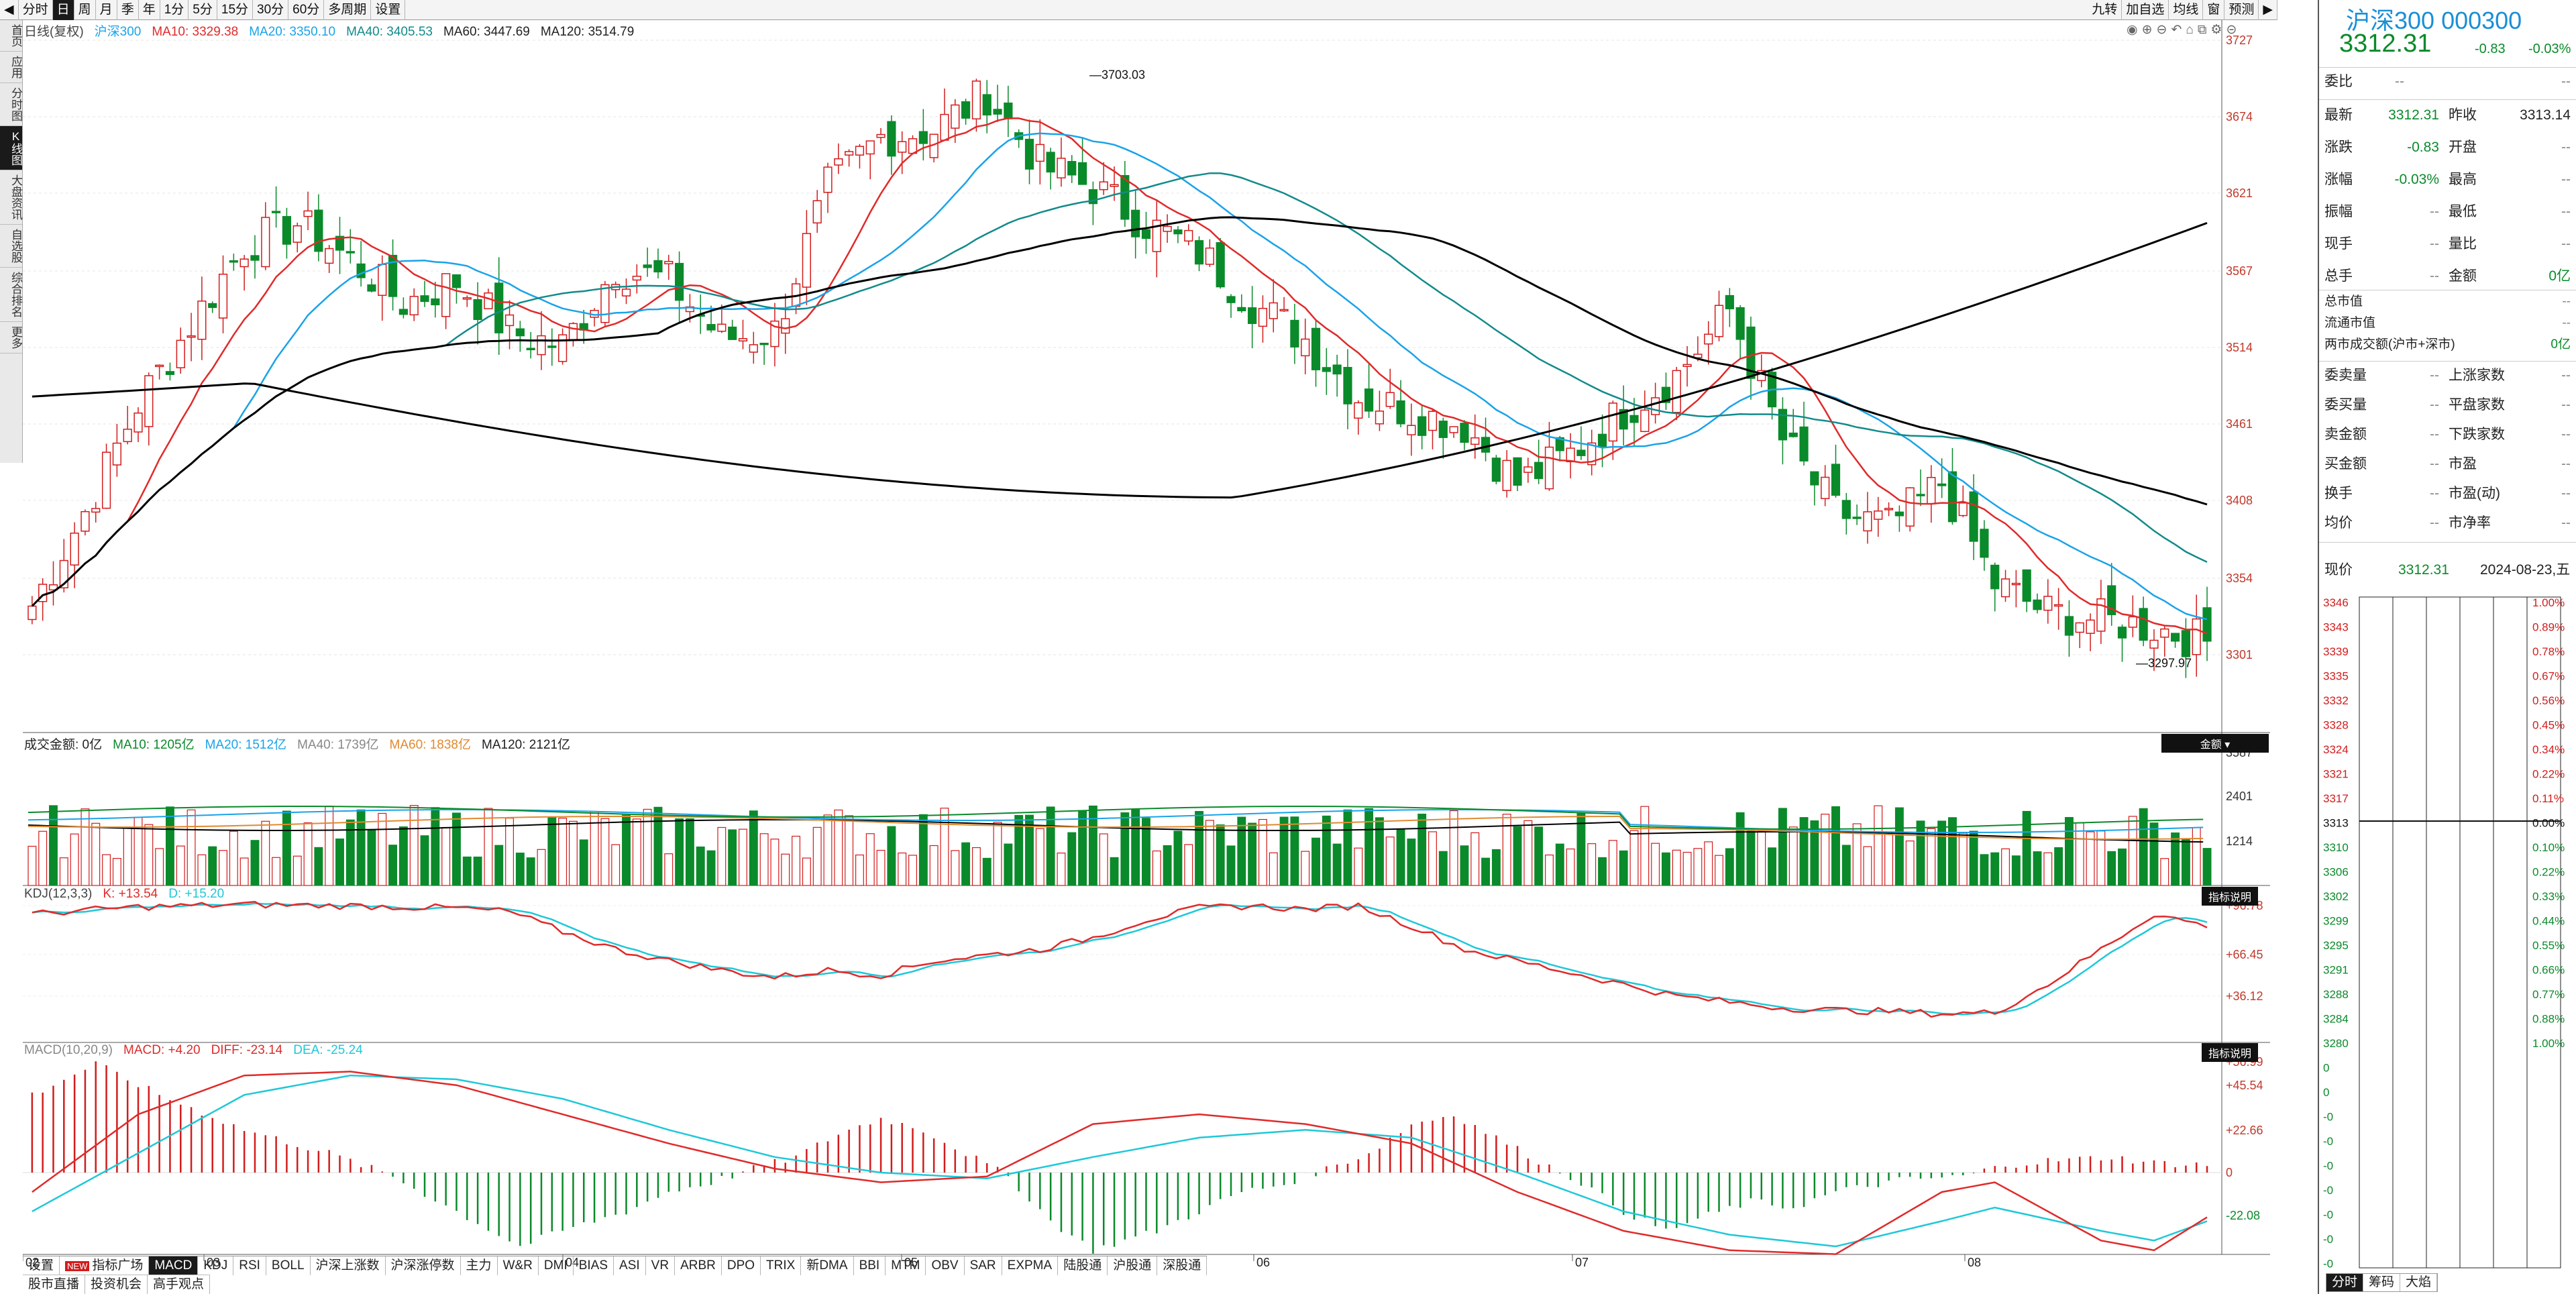 This screenshot has width=2576, height=1294. What do you see at coordinates (2149, 30) in the screenshot?
I see `zoom-in-icon: ⊕` at bounding box center [2149, 30].